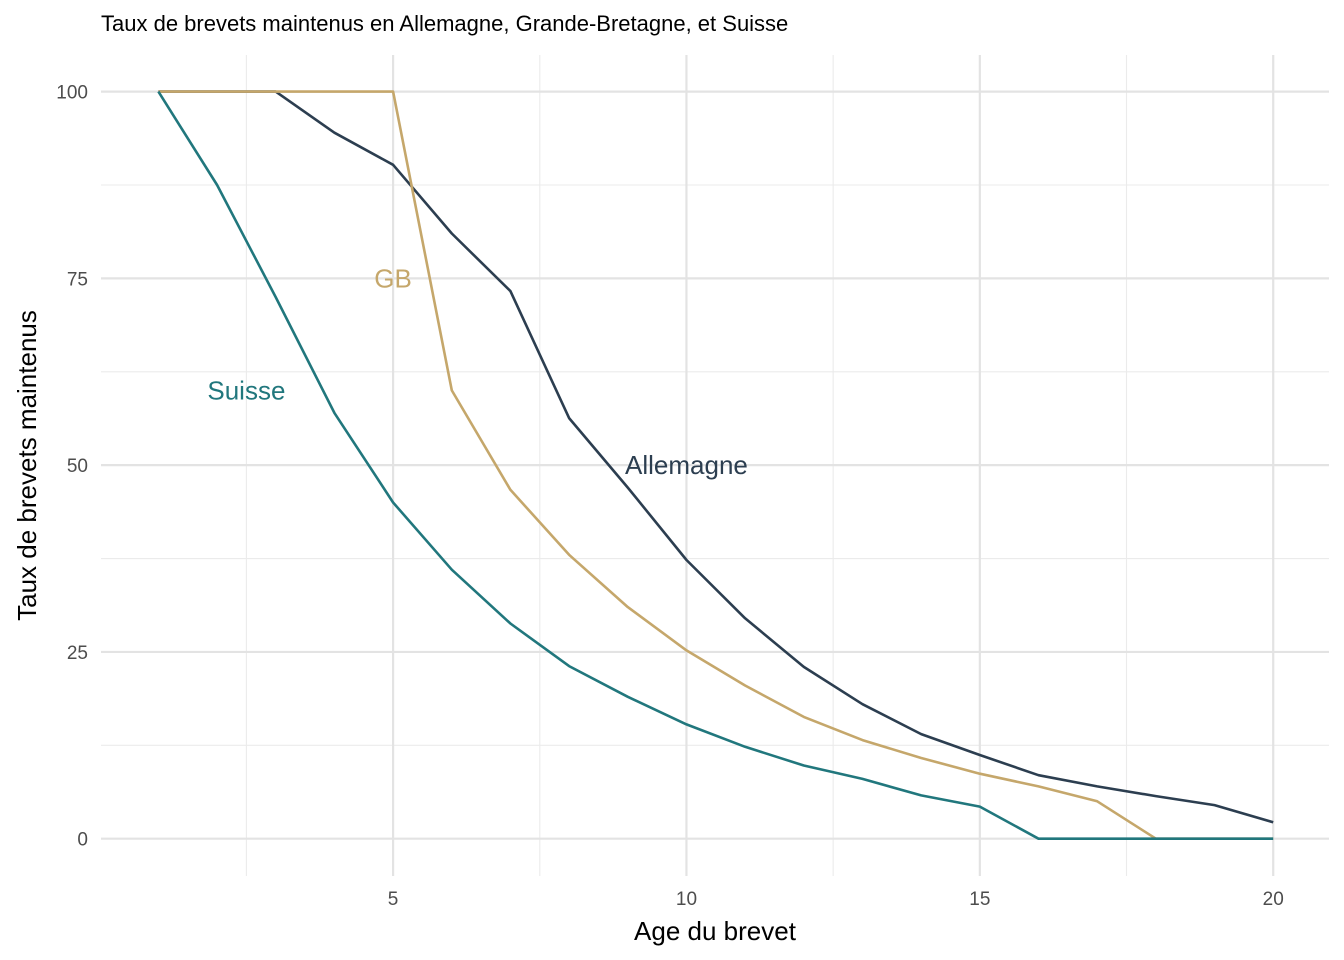 The height and width of the screenshot is (960, 1344). Describe the element at coordinates (72, 93) in the screenshot. I see `y-tick-label-4: 100` at that location.